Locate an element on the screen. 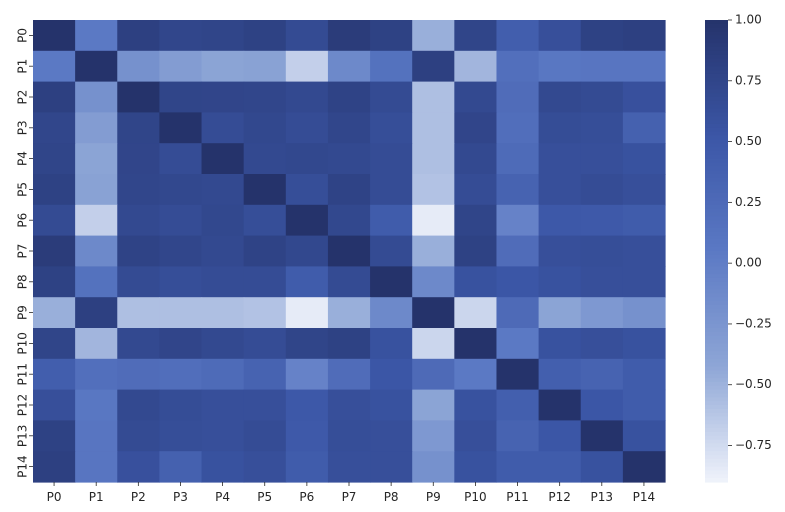 The height and width of the screenshot is (512, 785). heatmap-cell-P5-P12 is located at coordinates (560, 190).